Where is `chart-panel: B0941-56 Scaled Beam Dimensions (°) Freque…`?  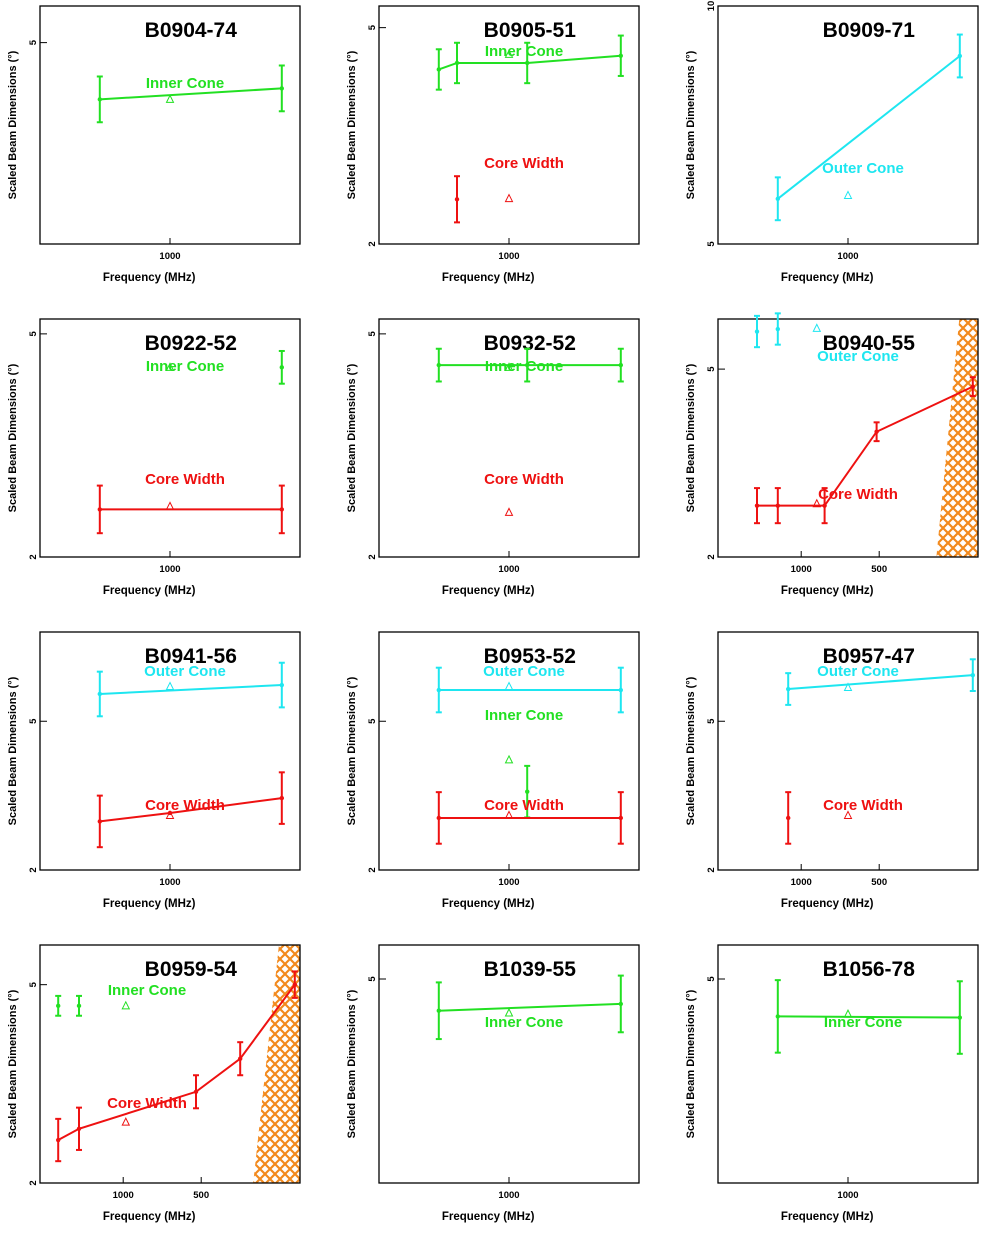
chart-panel: B0941-56 Scaled Beam Dimensions (°) Freque… is located at coordinates (163, 779).